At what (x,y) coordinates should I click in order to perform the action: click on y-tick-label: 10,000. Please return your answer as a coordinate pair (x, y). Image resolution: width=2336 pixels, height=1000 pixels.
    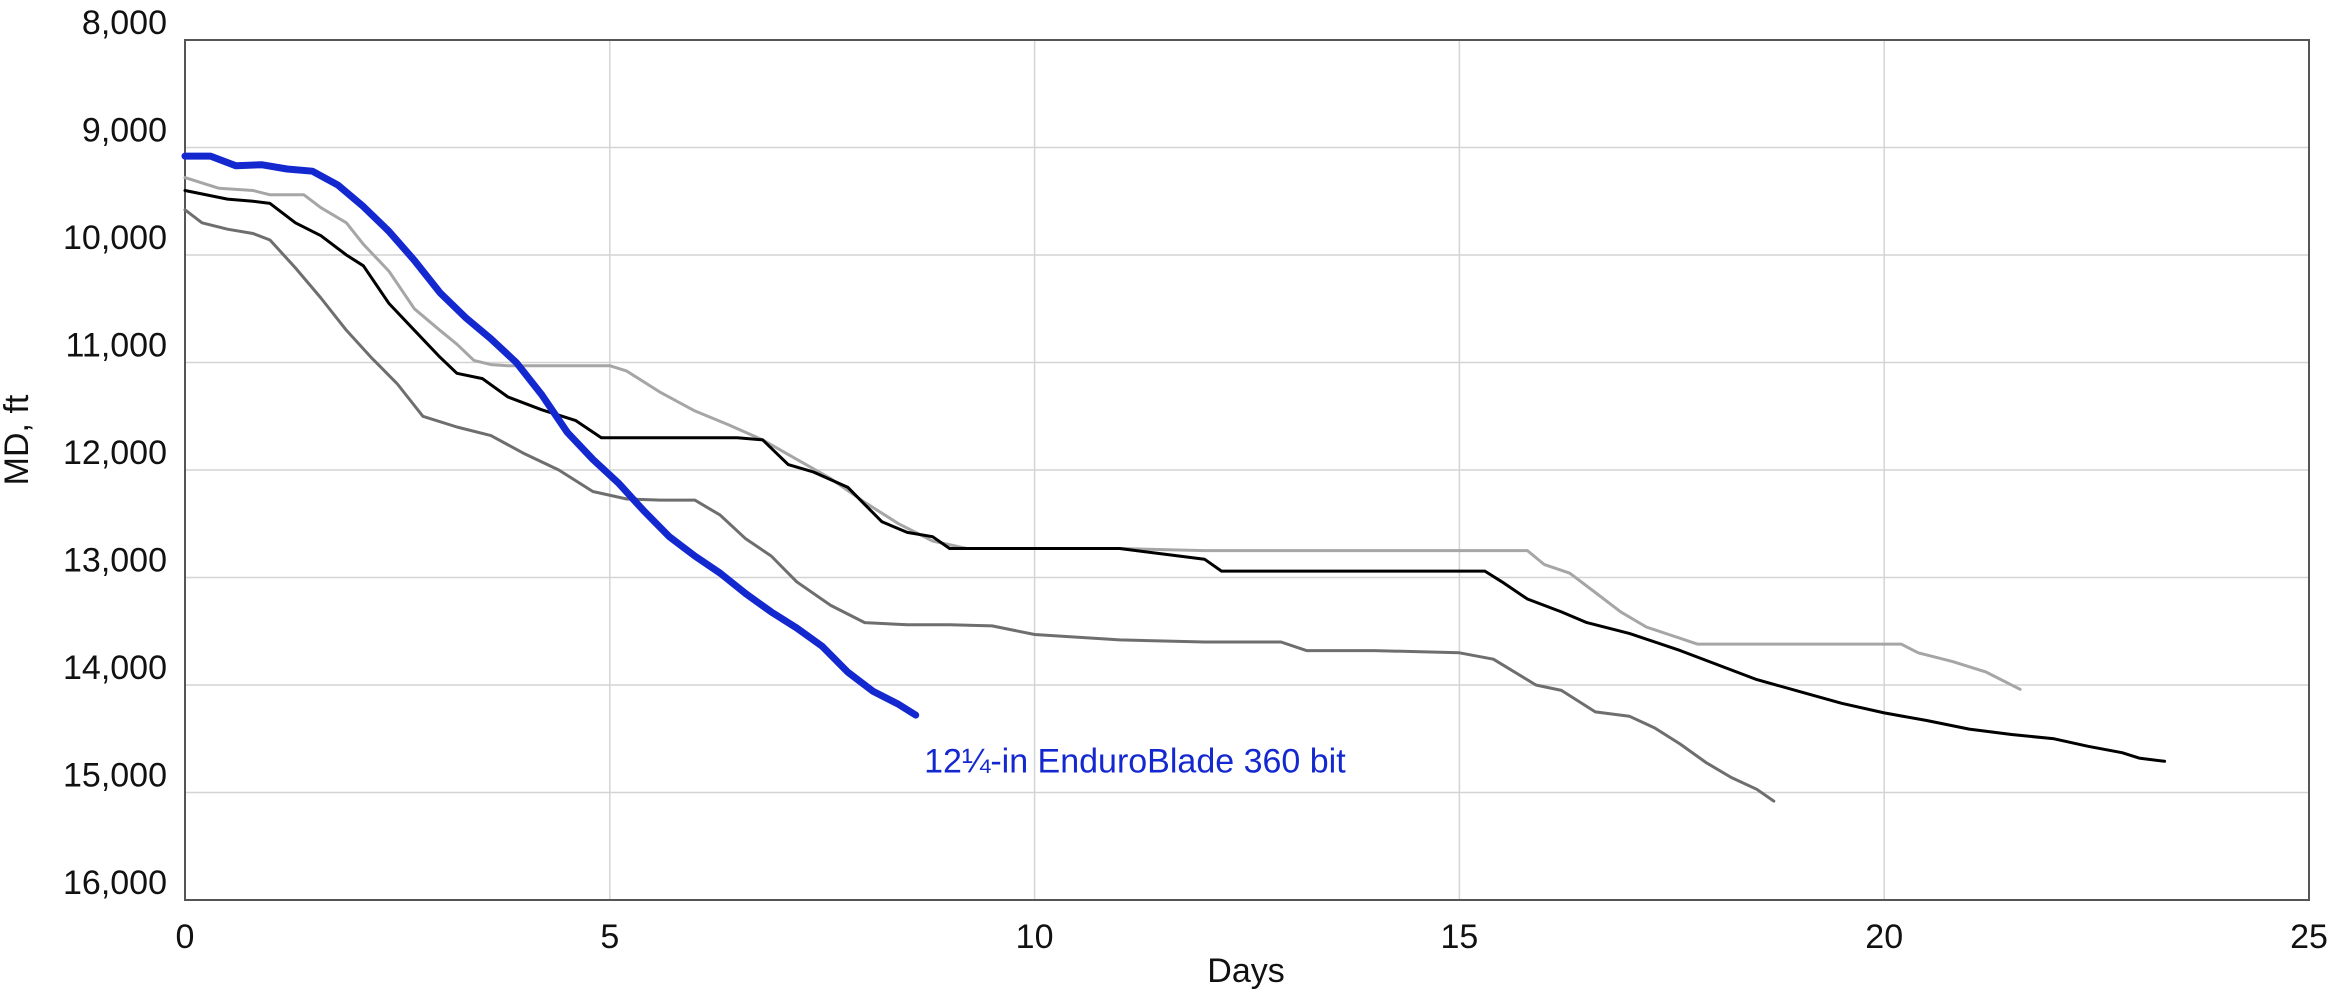
    Looking at the image, I should click on (115, 238).